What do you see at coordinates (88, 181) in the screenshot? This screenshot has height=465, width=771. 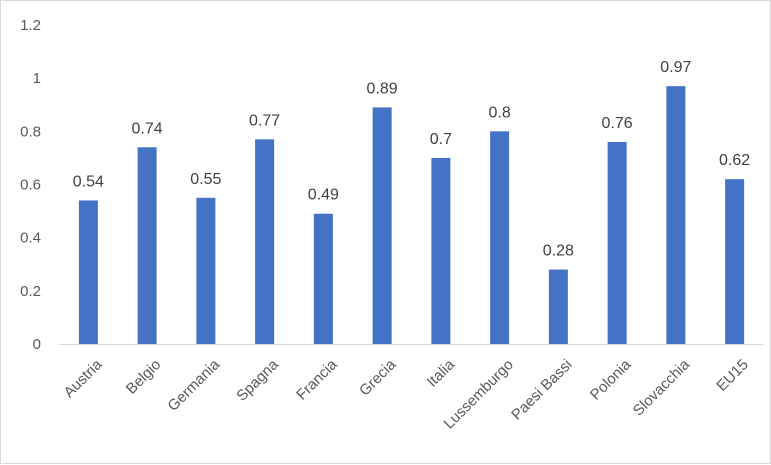 I see `data-label: 0.54` at bounding box center [88, 181].